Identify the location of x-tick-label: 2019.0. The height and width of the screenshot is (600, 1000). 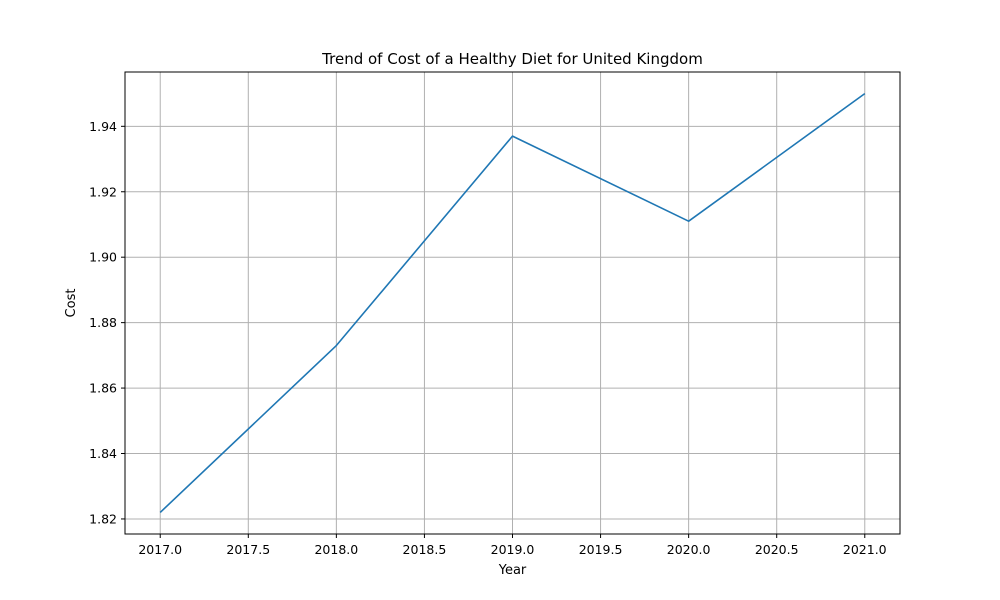
(513, 549).